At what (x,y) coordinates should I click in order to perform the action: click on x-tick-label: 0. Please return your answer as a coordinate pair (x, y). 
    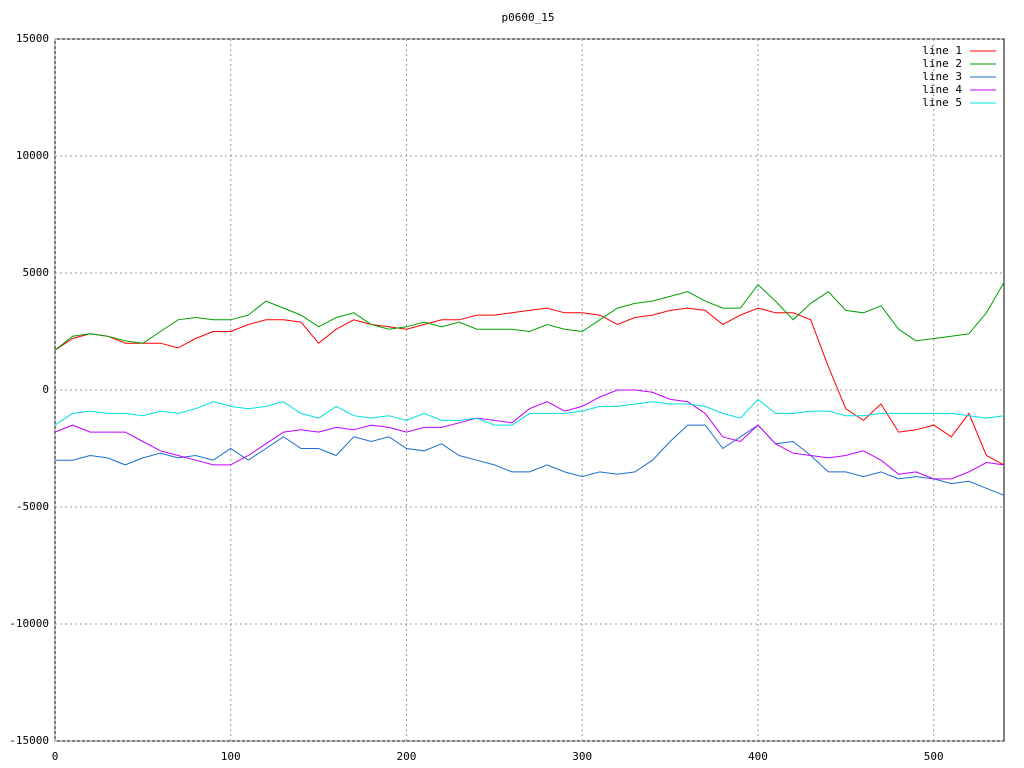
    Looking at the image, I should click on (55, 756).